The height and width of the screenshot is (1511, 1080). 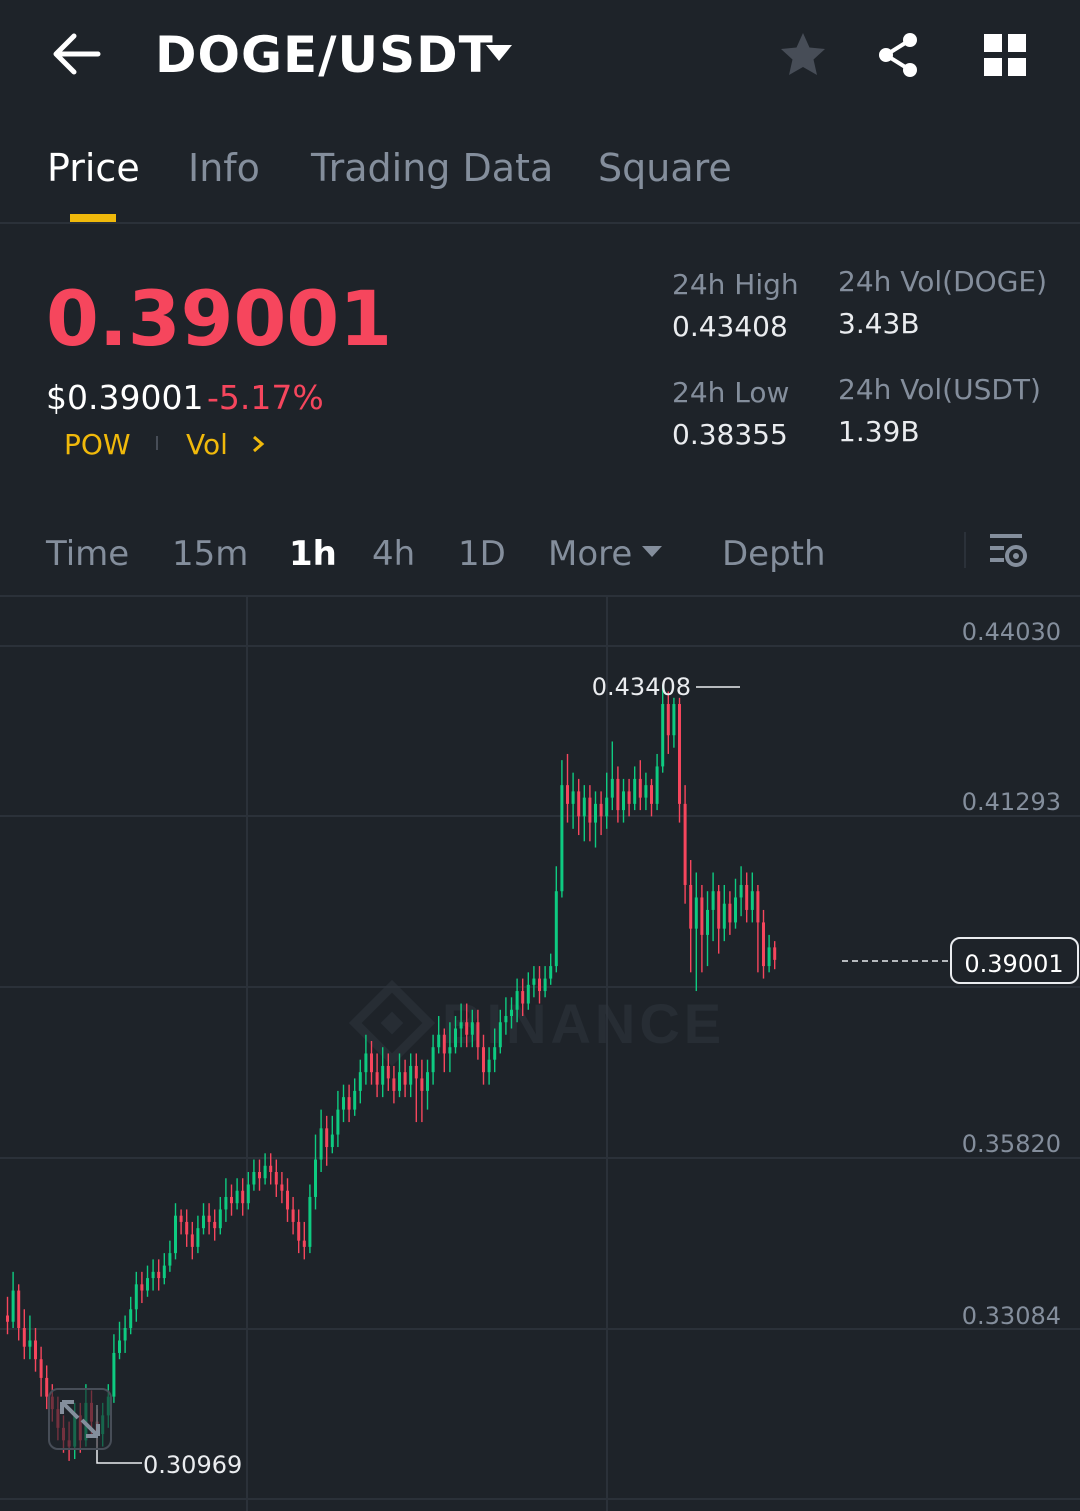 What do you see at coordinates (774, 554) in the screenshot?
I see `interval-depth: Depth` at bounding box center [774, 554].